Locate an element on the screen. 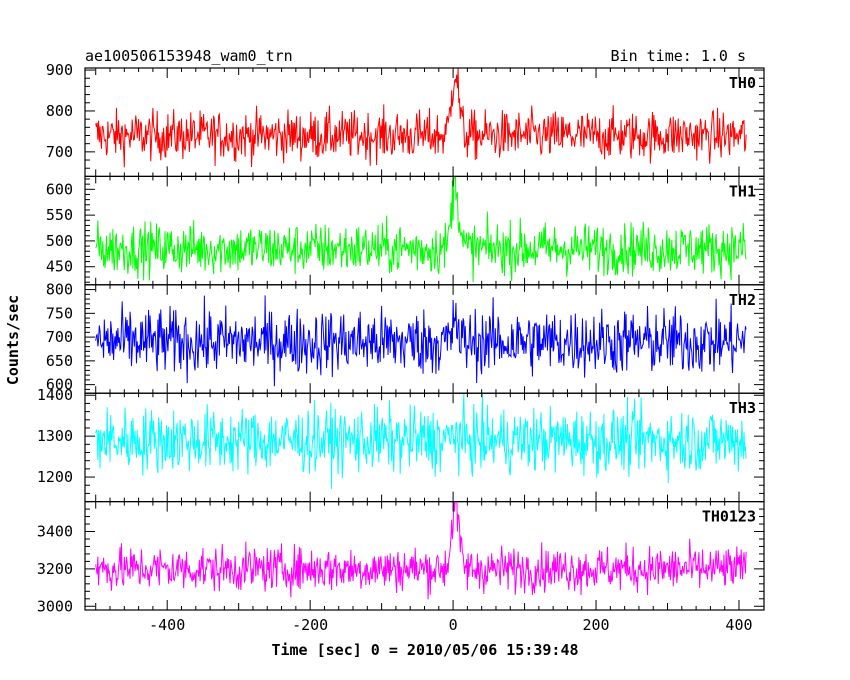  y-tick-label: 550 is located at coordinates (59, 215).